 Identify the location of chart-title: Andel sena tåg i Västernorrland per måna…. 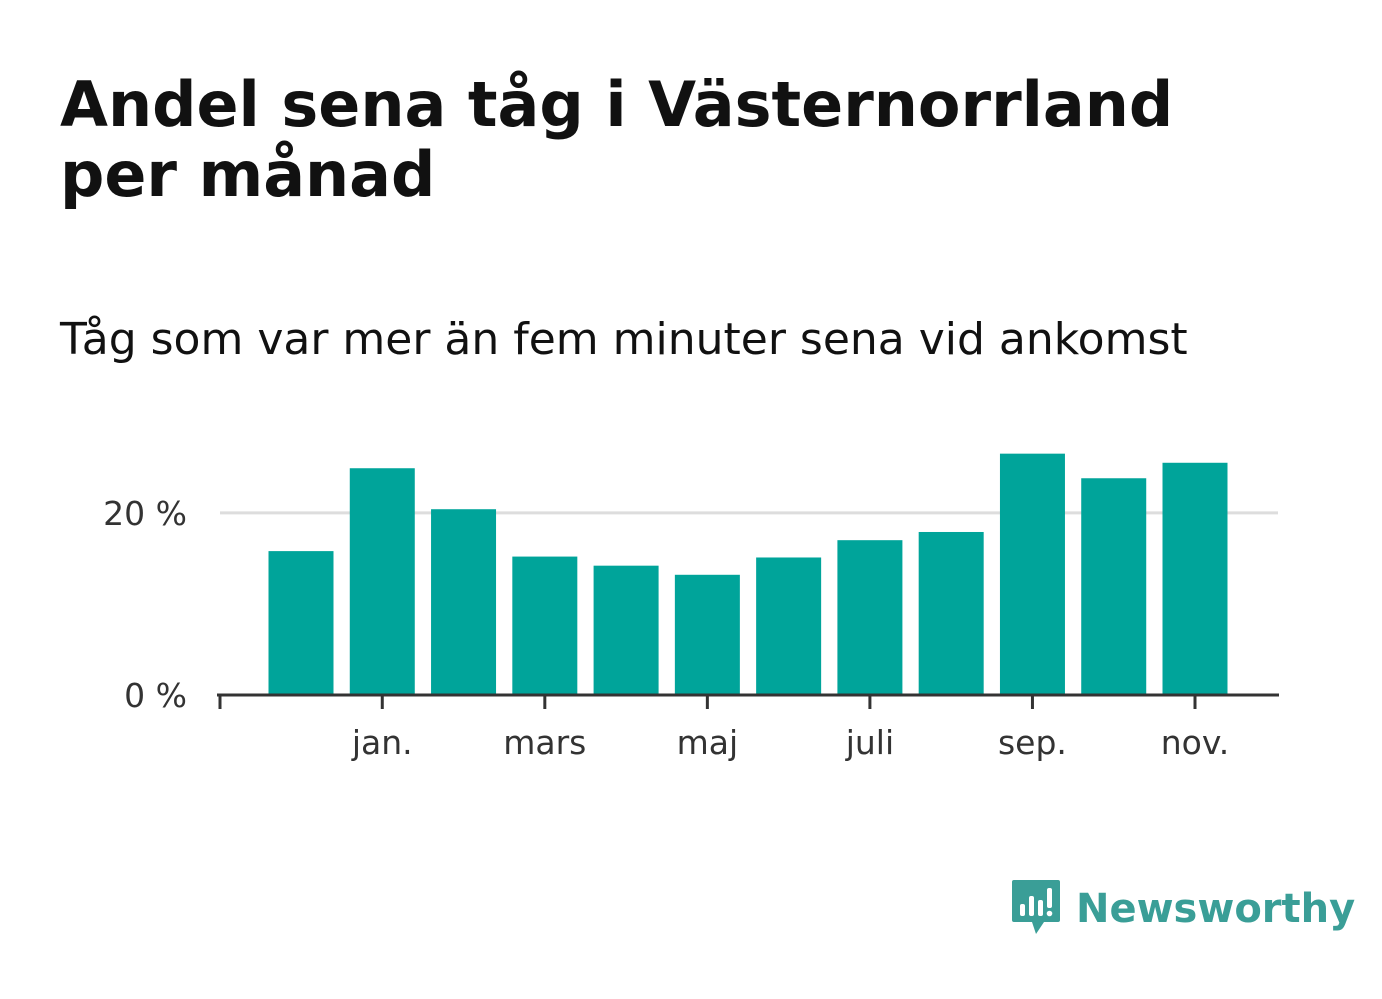
(617, 139).